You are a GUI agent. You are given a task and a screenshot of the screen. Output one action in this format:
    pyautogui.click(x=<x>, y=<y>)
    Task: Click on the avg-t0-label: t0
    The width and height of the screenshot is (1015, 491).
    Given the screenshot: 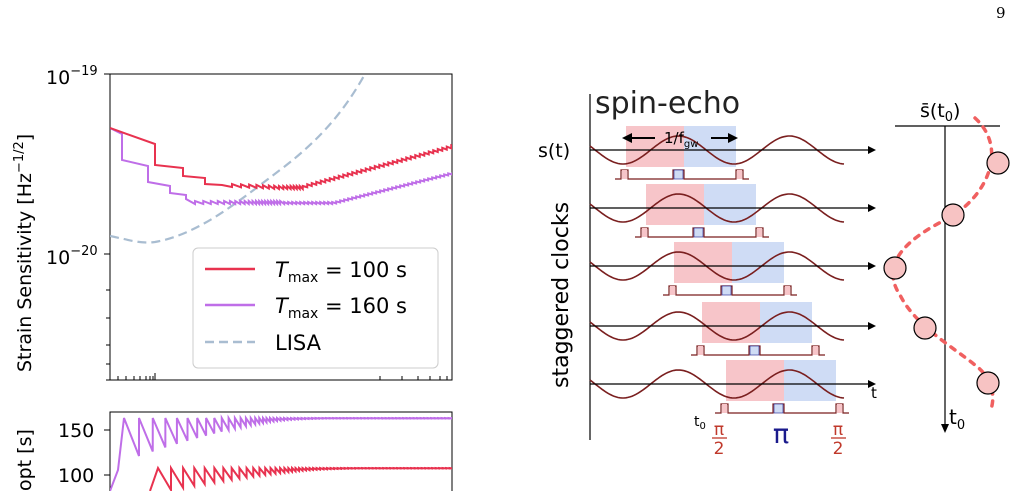 What is the action you would take?
    pyautogui.click(x=957, y=419)
    